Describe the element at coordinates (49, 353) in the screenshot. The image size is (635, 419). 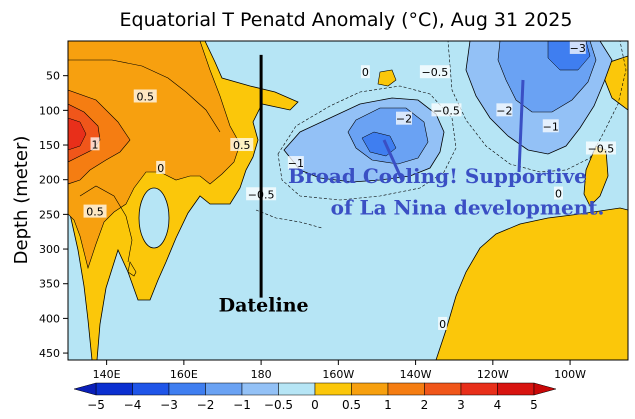
I see `y-tick-label: 450` at that location.